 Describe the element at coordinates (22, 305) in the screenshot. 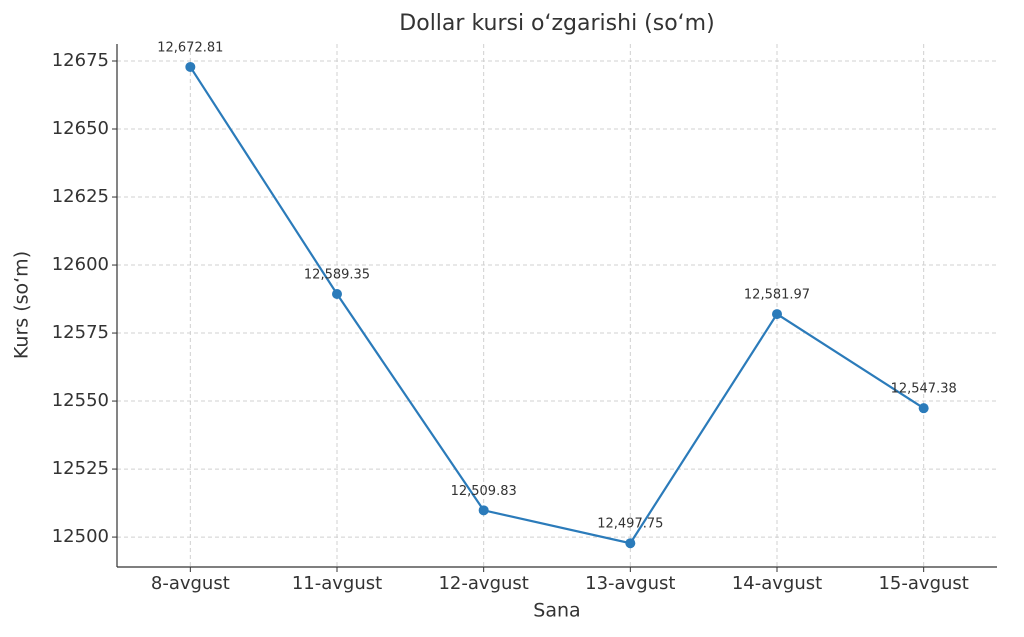

I see `y-axis-label: Kurs (so‘m)` at that location.